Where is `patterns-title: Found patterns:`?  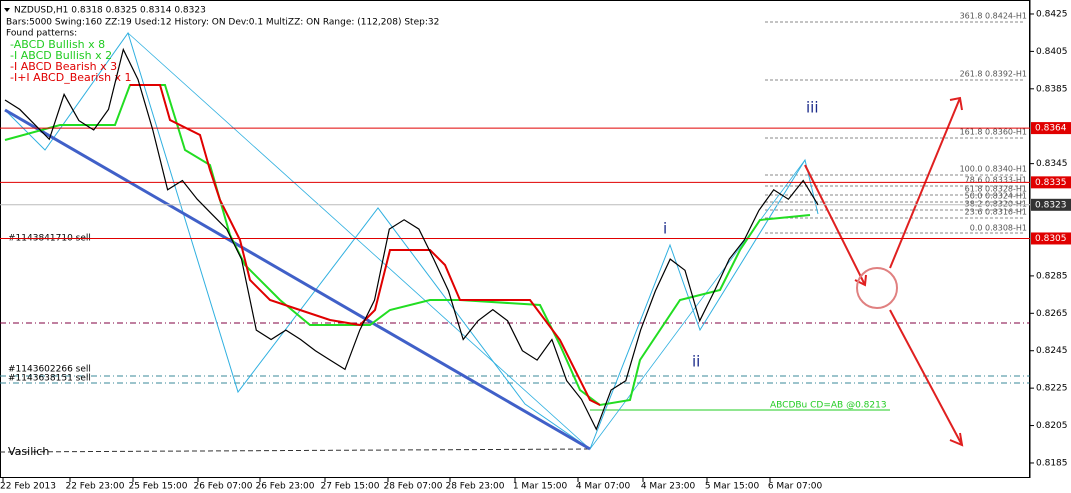
patterns-title: Found patterns: is located at coordinates (41, 34).